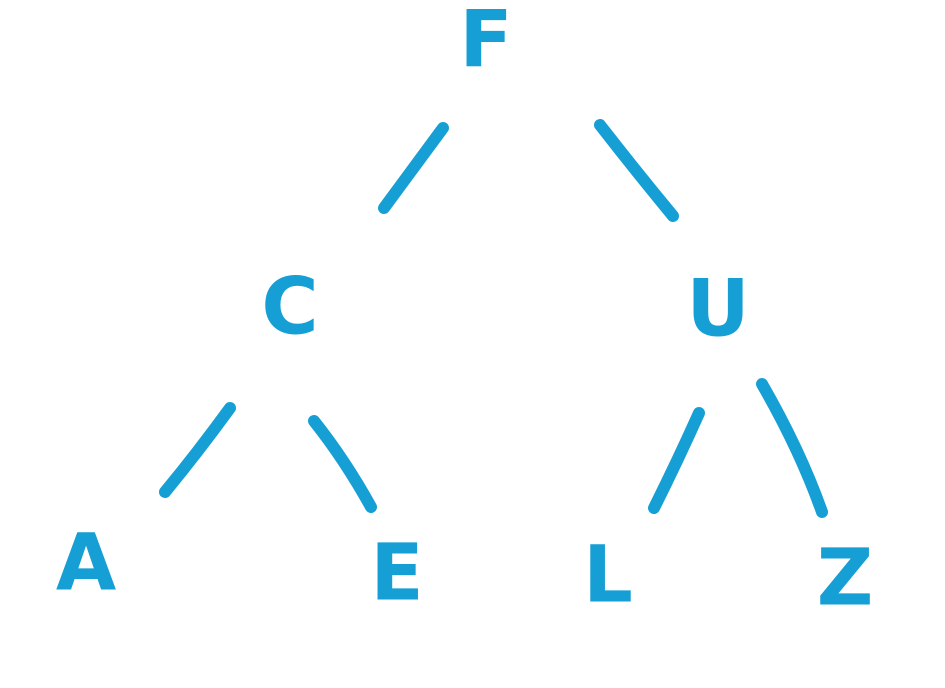  I want to click on node-e: E, so click(396, 573).